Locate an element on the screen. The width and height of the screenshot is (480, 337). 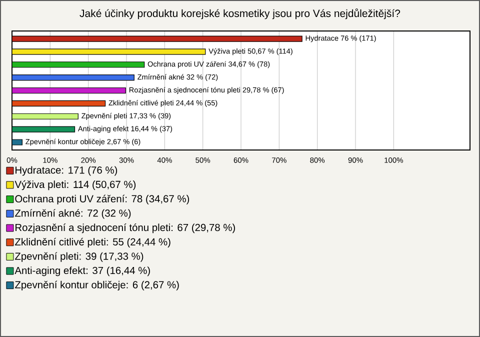
chart-title: Jaké účinky produktu korejské kosmetiky jsou pro Vás nejdůležitější? is located at coordinates (240, 14).